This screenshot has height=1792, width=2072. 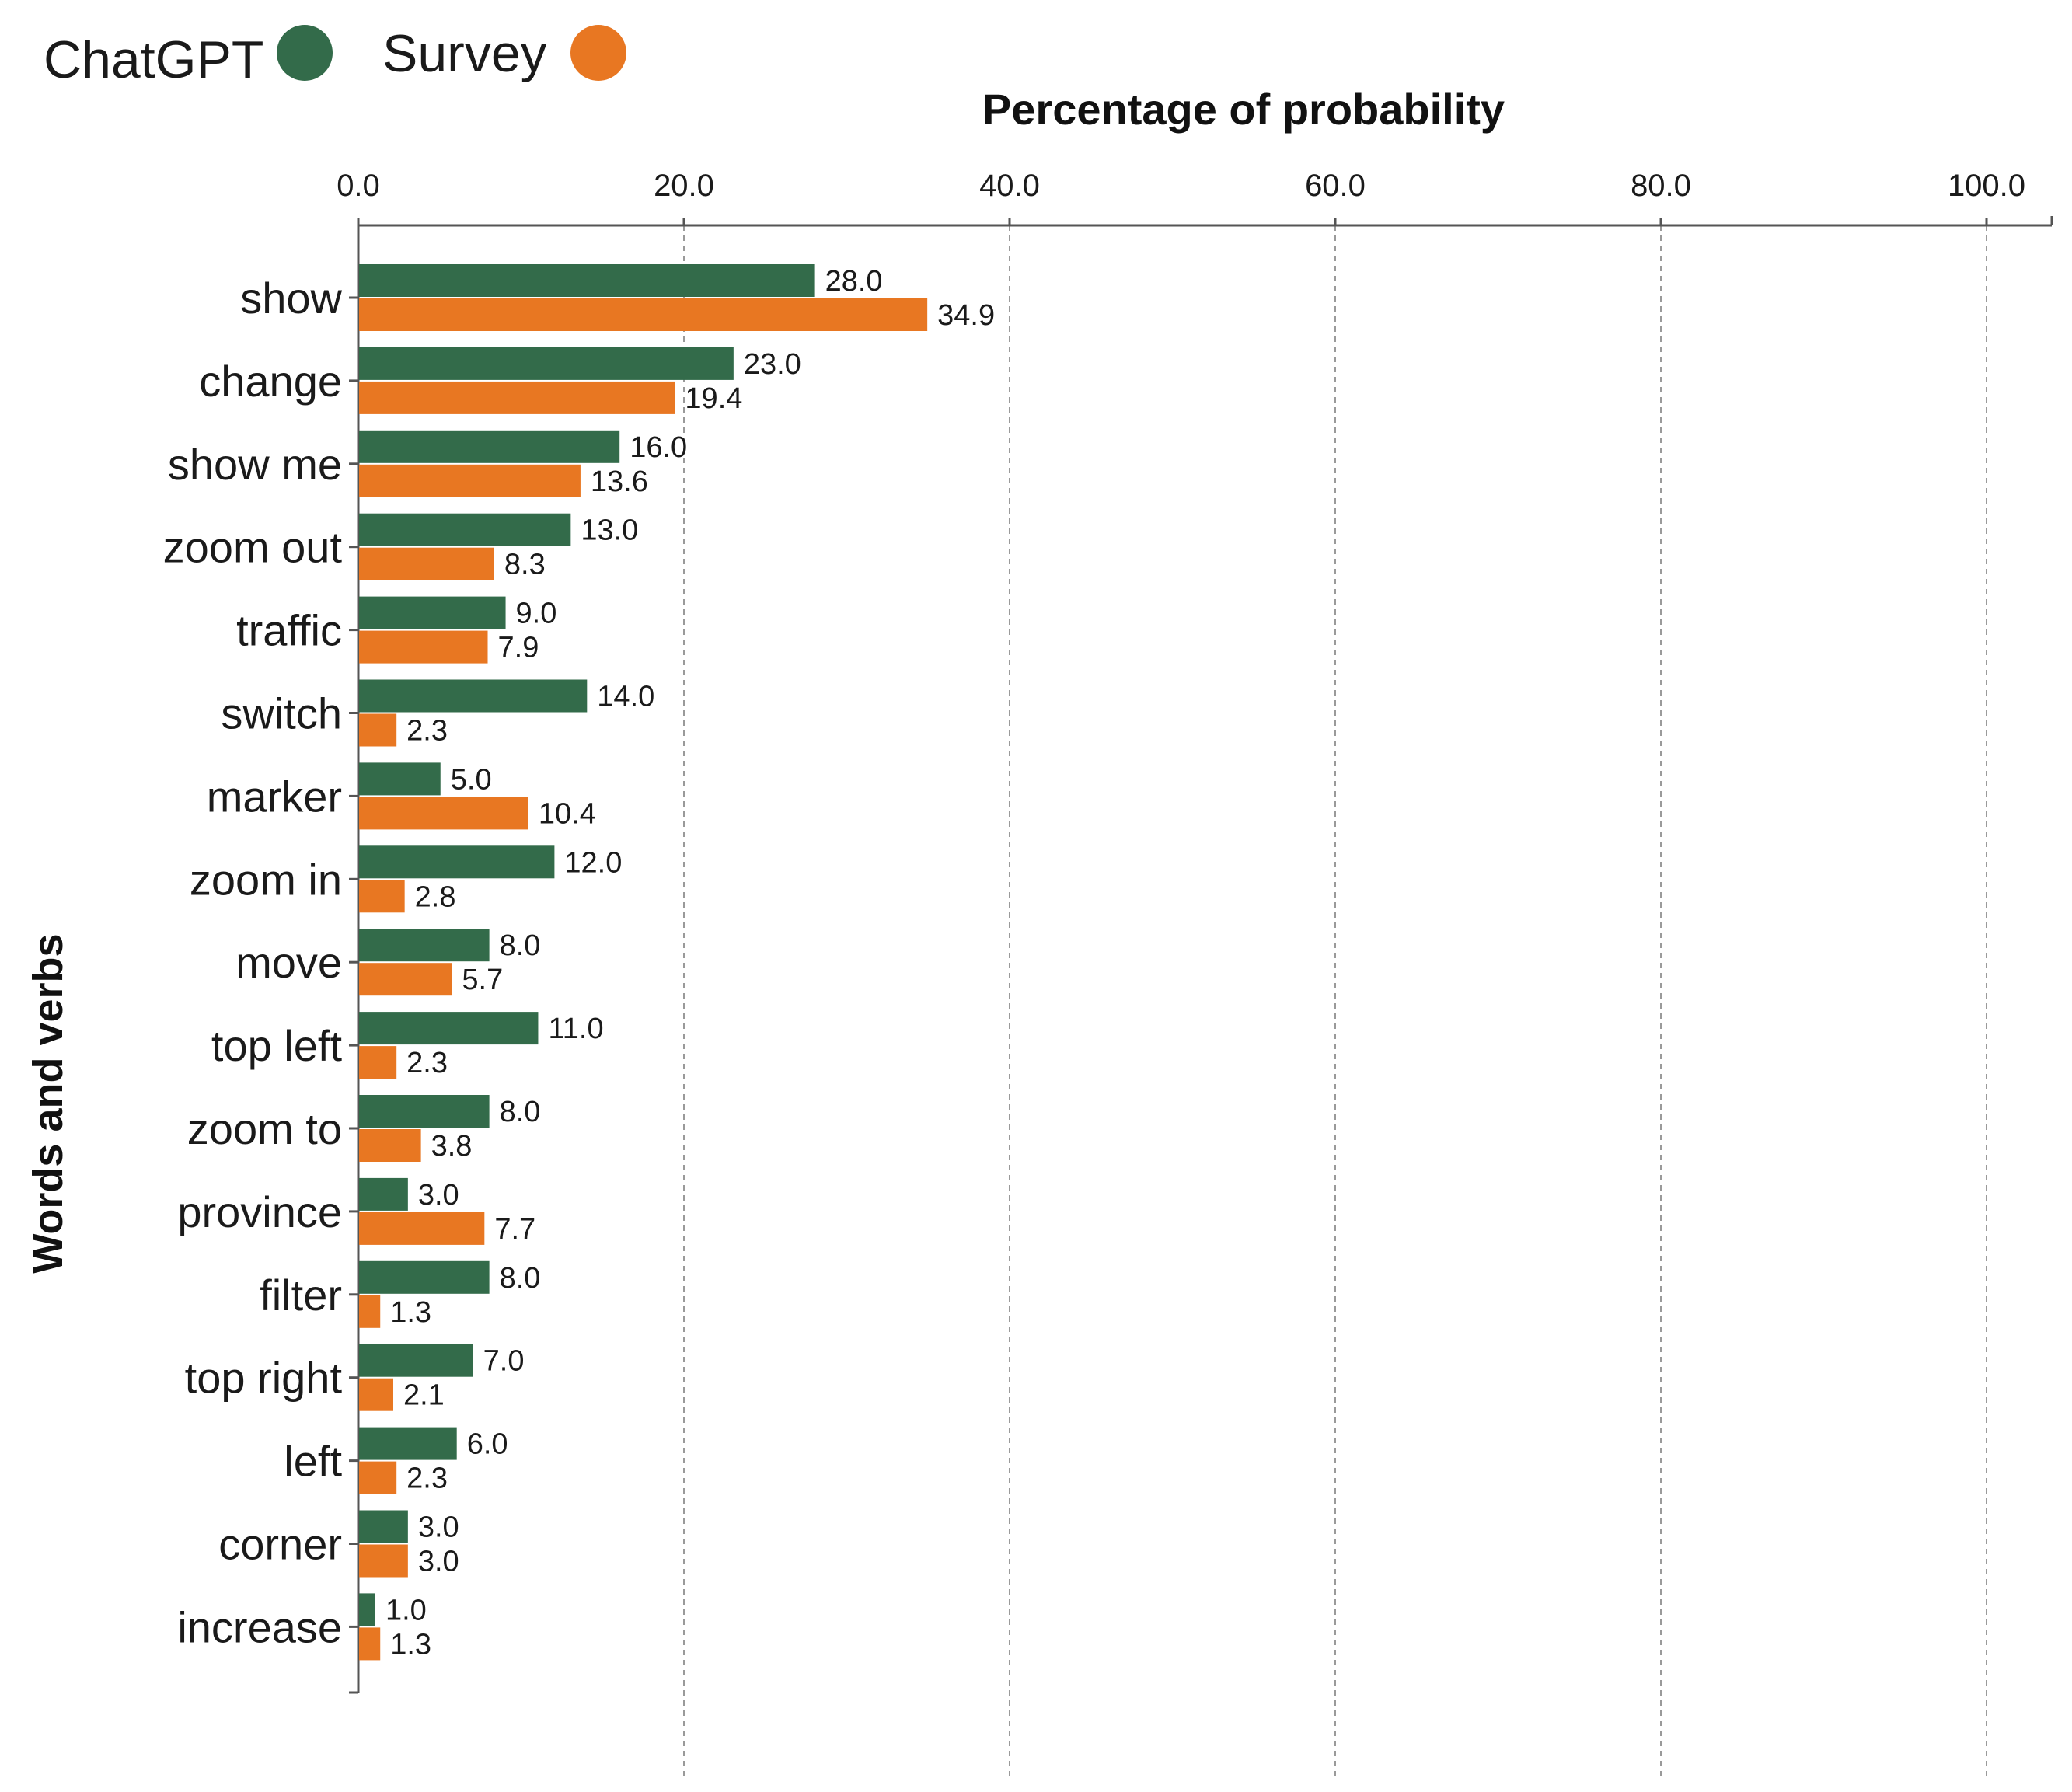 I want to click on data-label-survey: 2.8, so click(x=435, y=897).